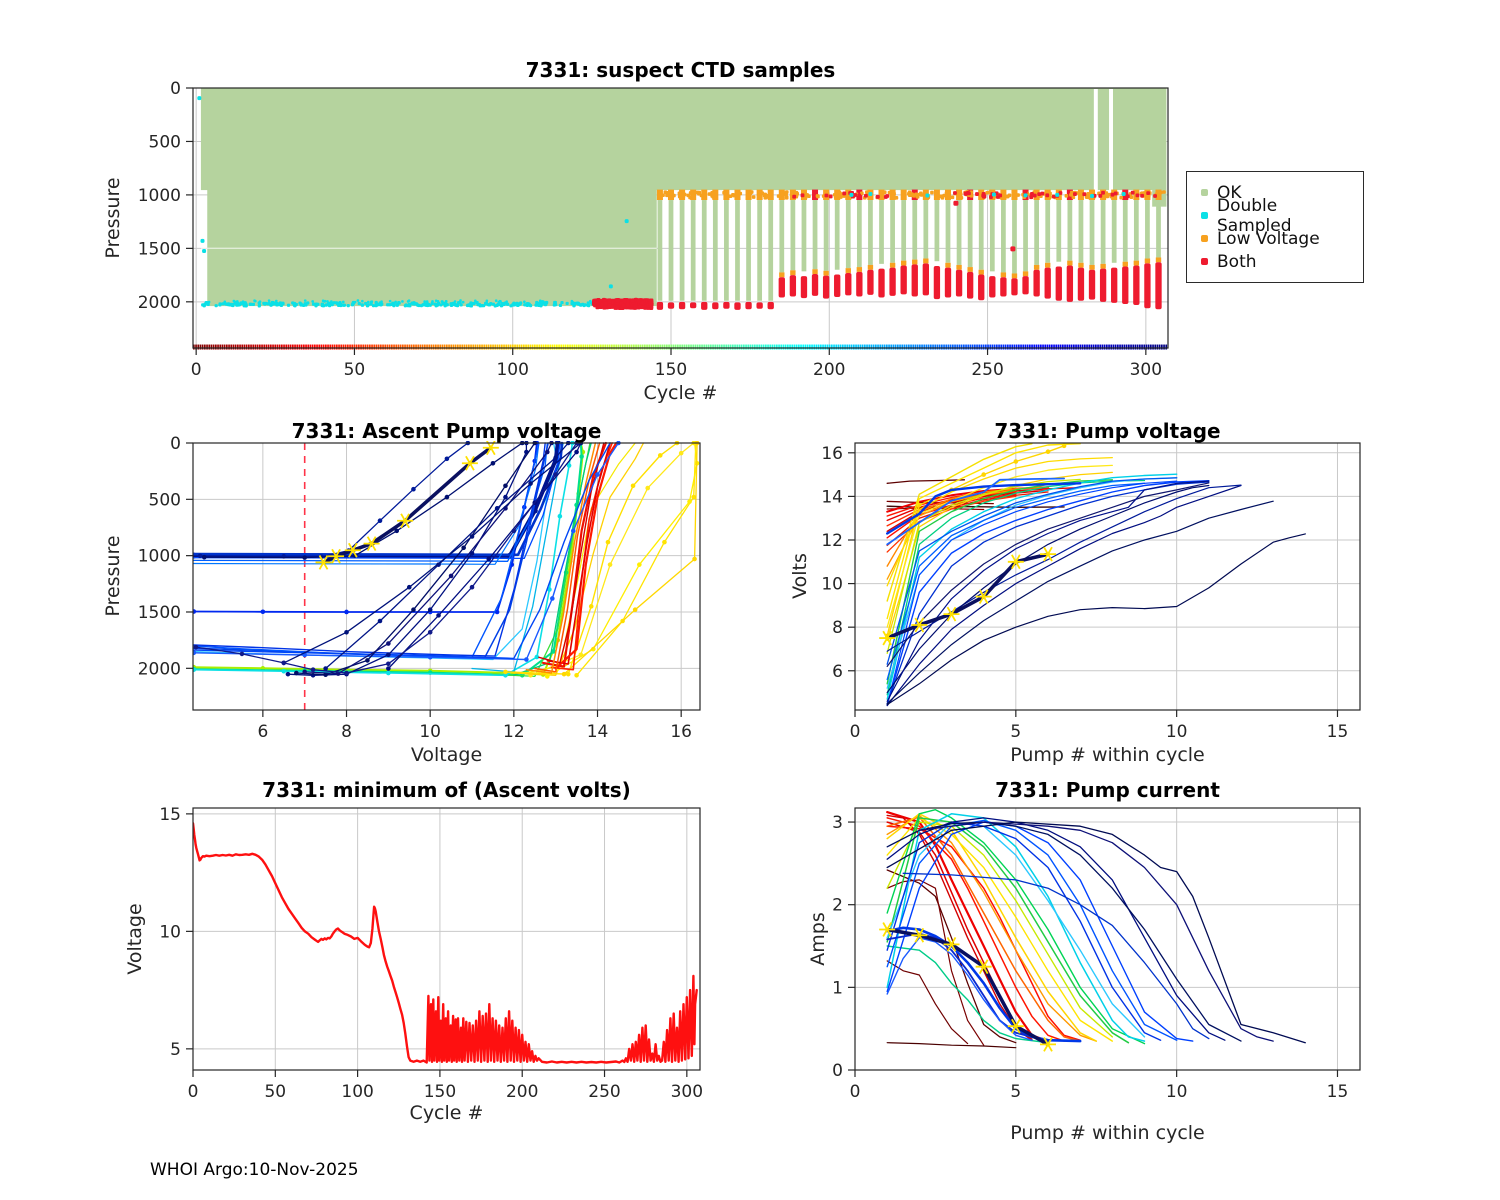 This screenshot has height=1200, width=1500. Describe the element at coordinates (113, 576) in the screenshot. I see `ascent-ylabel: Pressure` at that location.